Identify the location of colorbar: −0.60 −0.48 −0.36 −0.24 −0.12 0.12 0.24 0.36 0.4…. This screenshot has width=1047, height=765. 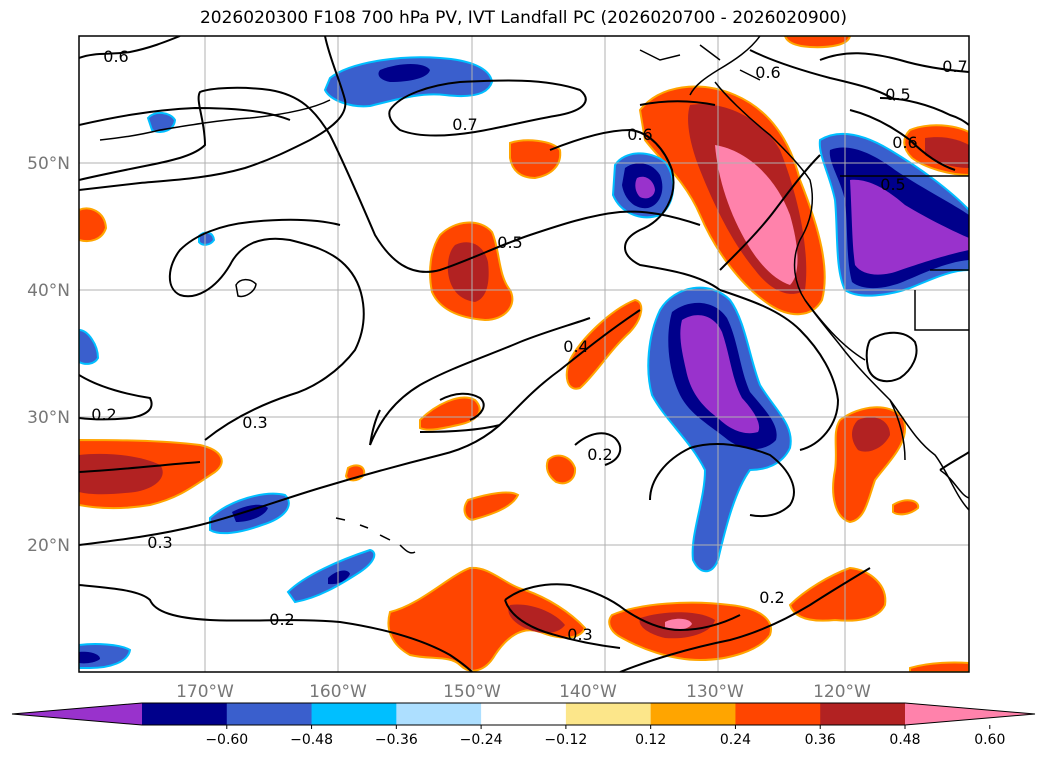
(523, 725).